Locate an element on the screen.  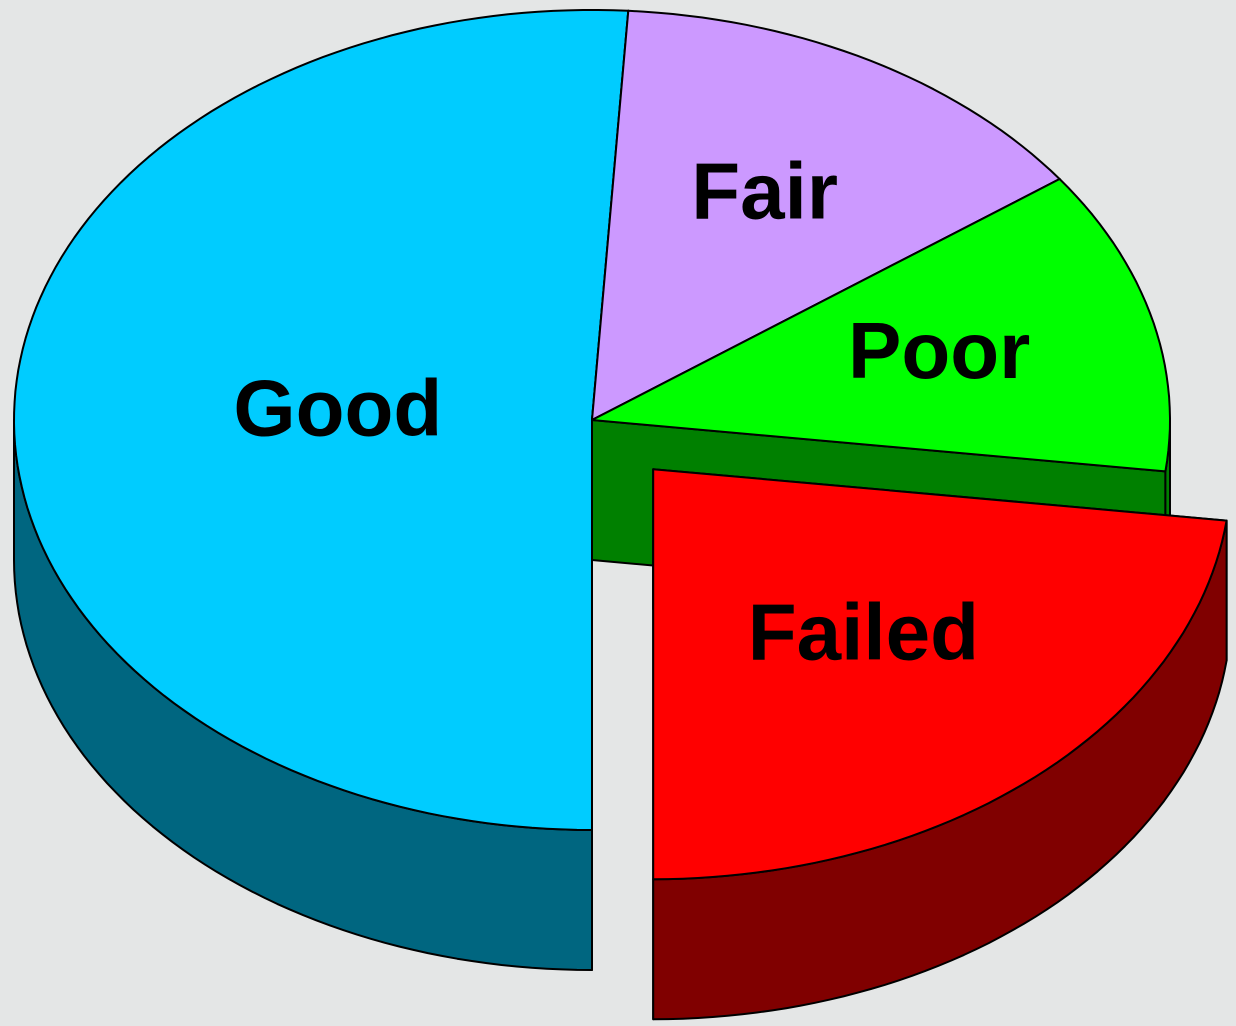
slice-label: Failed is located at coordinates (863, 631).